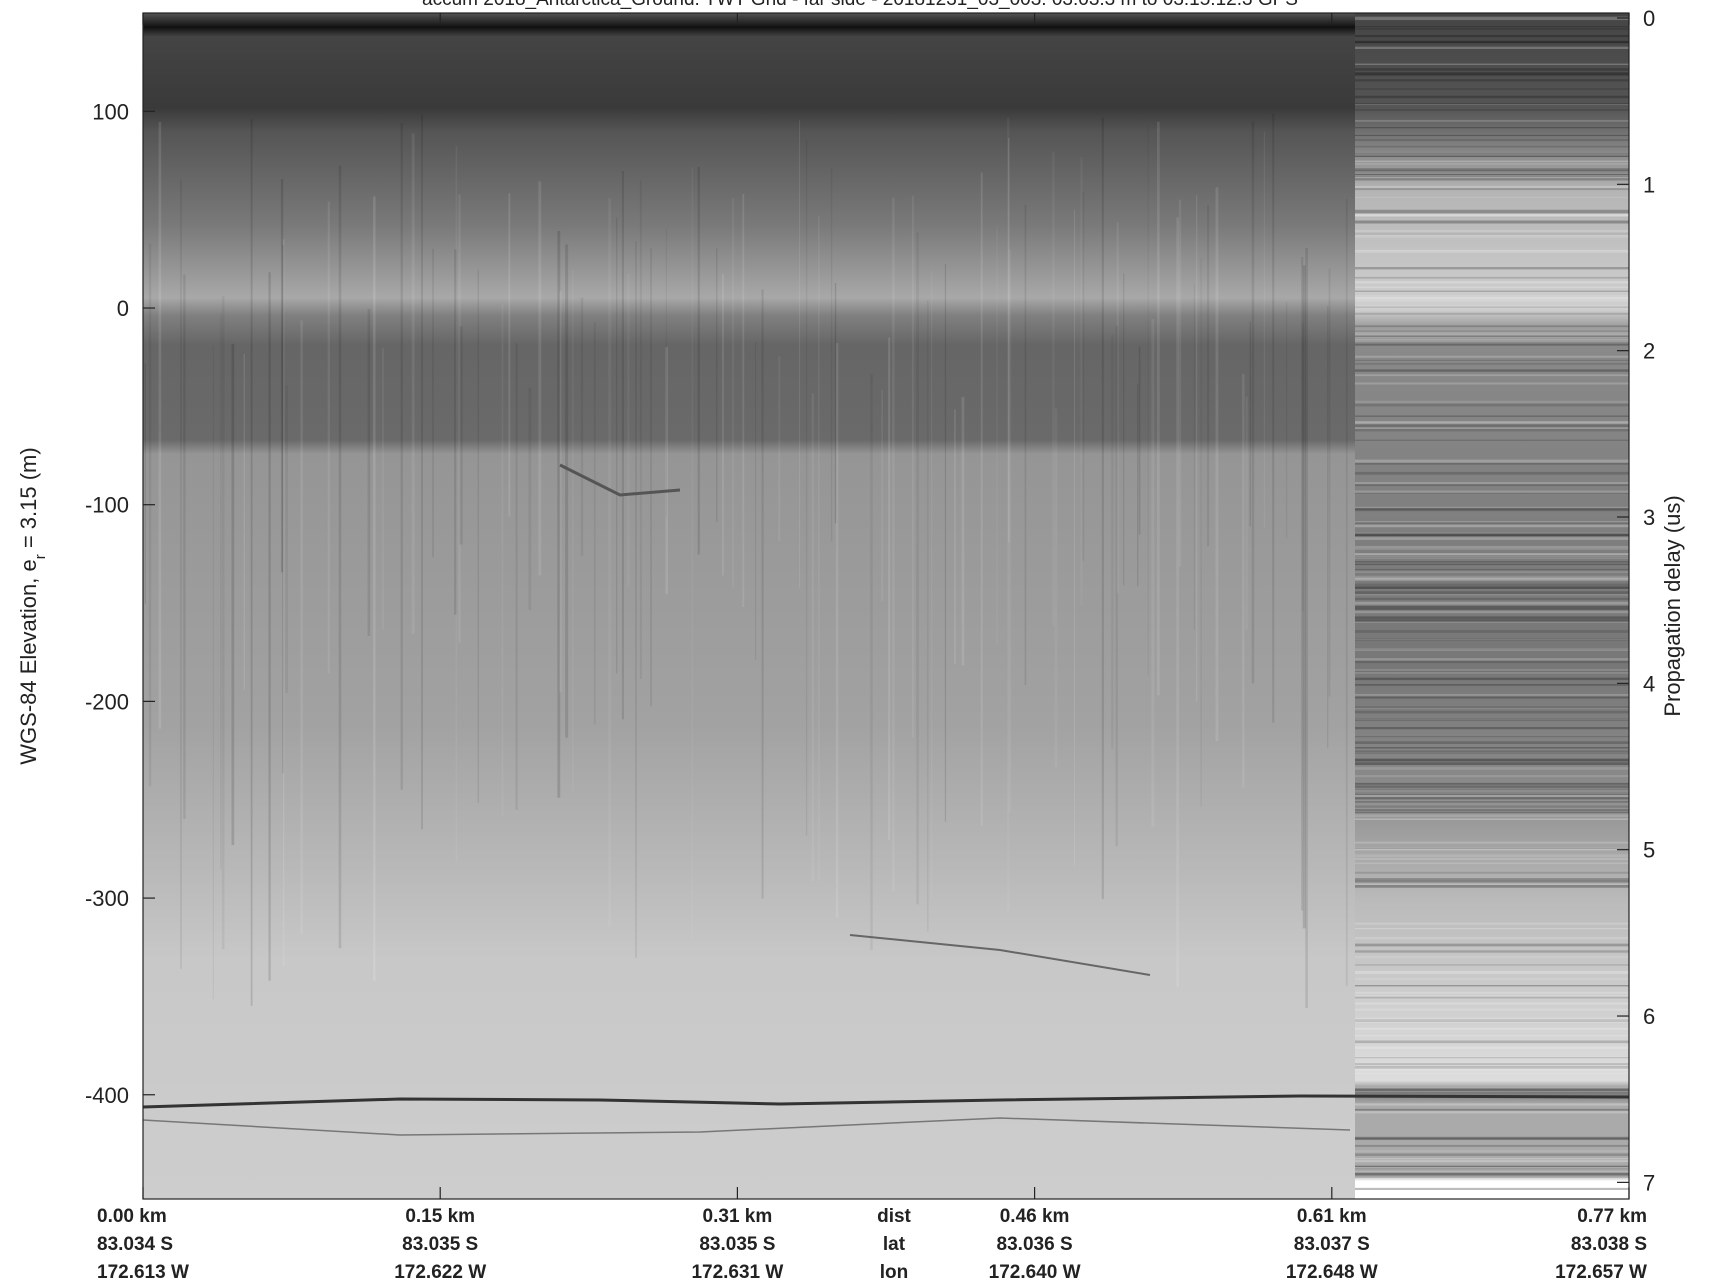  I want to click on x-tick-lon: 172.640 W, so click(1035, 1272).